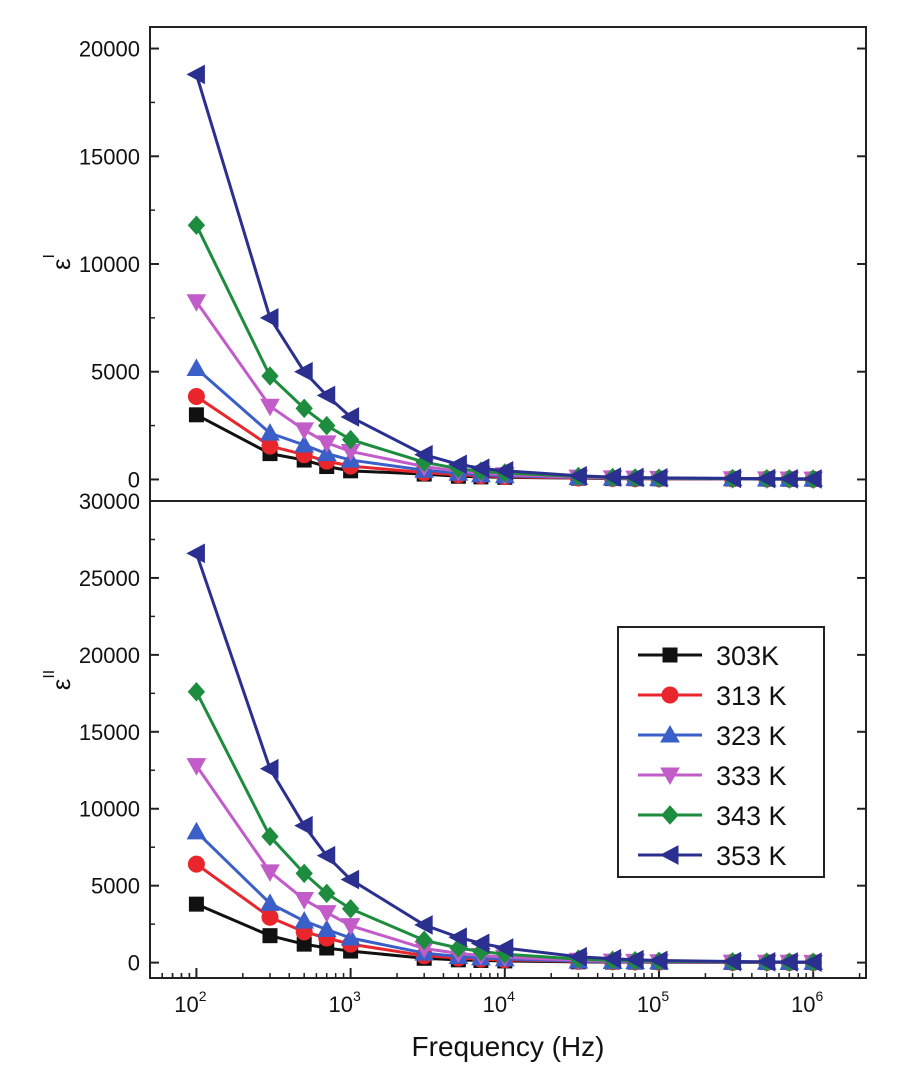  What do you see at coordinates (61, 684) in the screenshot?
I see `bottom-ylabel-epsilon: ε` at bounding box center [61, 684].